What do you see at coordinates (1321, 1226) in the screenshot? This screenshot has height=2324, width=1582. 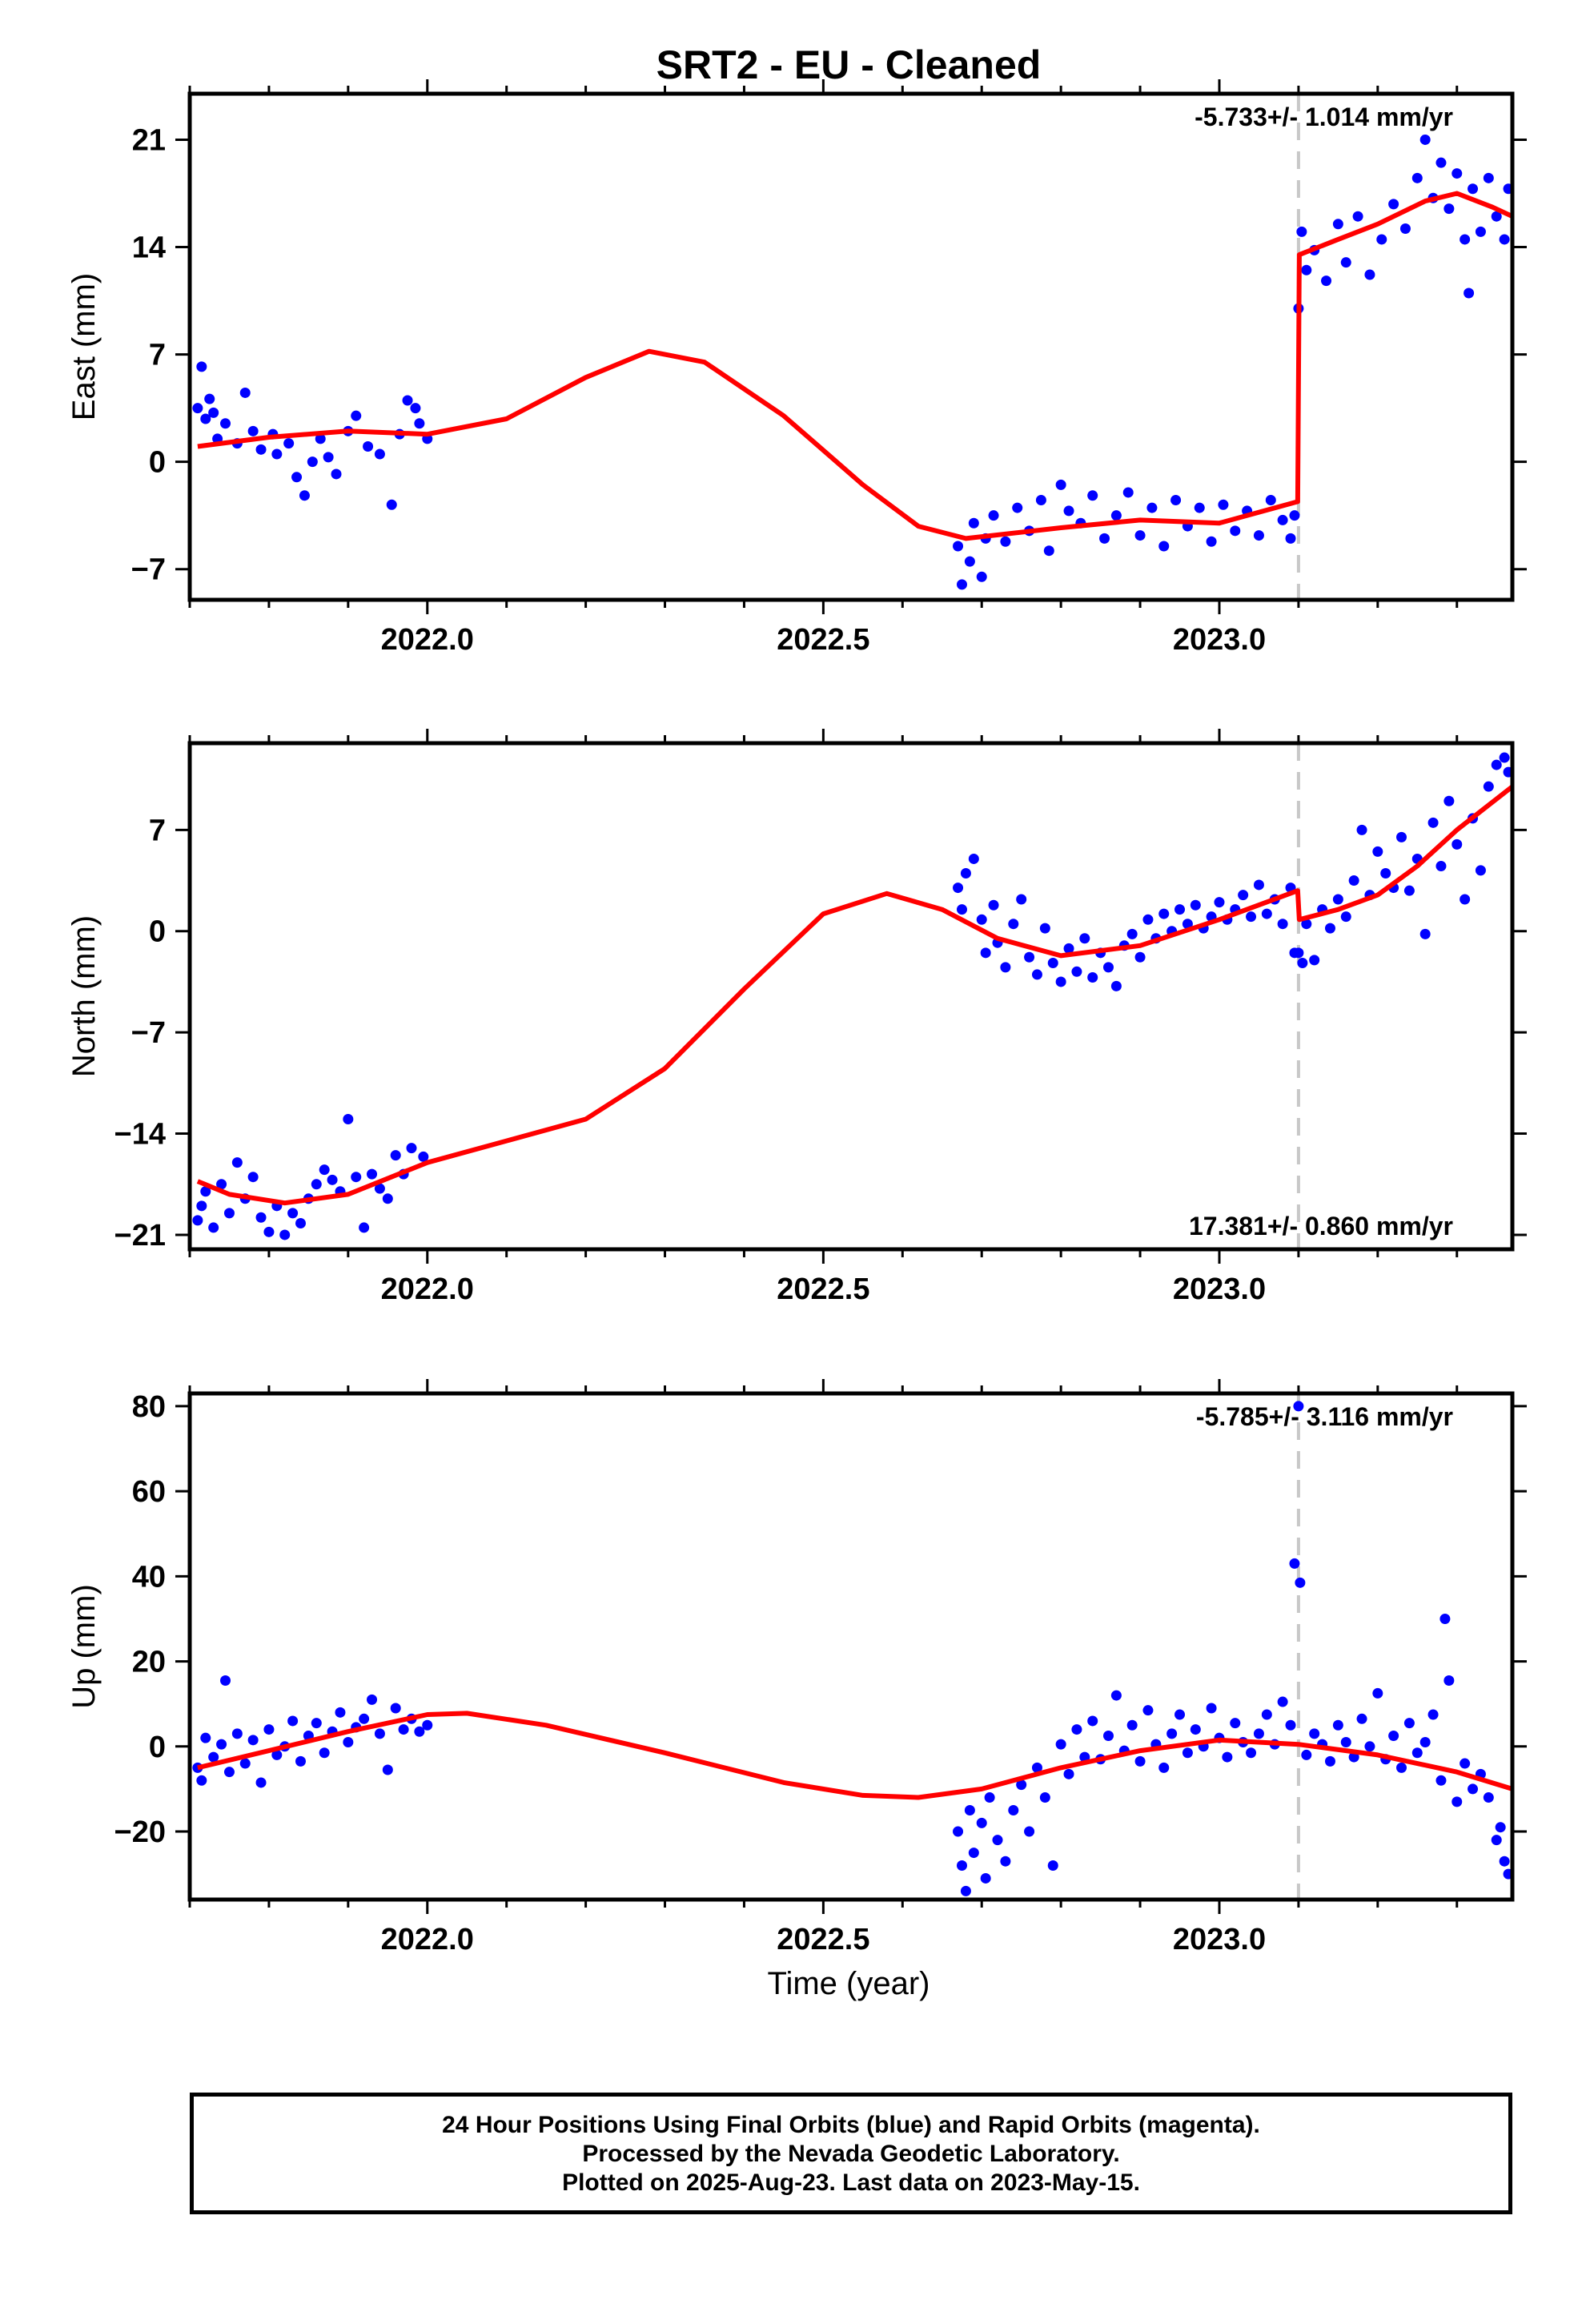 I see `rate-label: 17.381+/- 0.860 mm/yr` at bounding box center [1321, 1226].